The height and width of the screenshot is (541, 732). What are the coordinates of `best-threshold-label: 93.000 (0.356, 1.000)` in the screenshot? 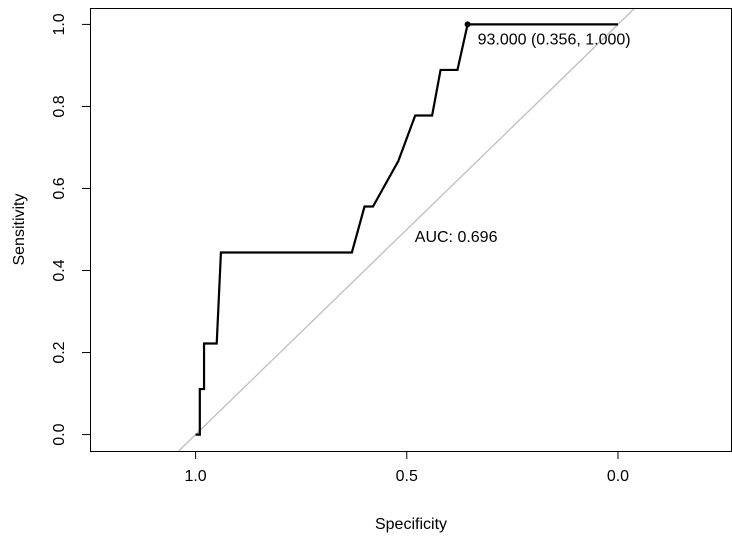 It's located at (554, 39).